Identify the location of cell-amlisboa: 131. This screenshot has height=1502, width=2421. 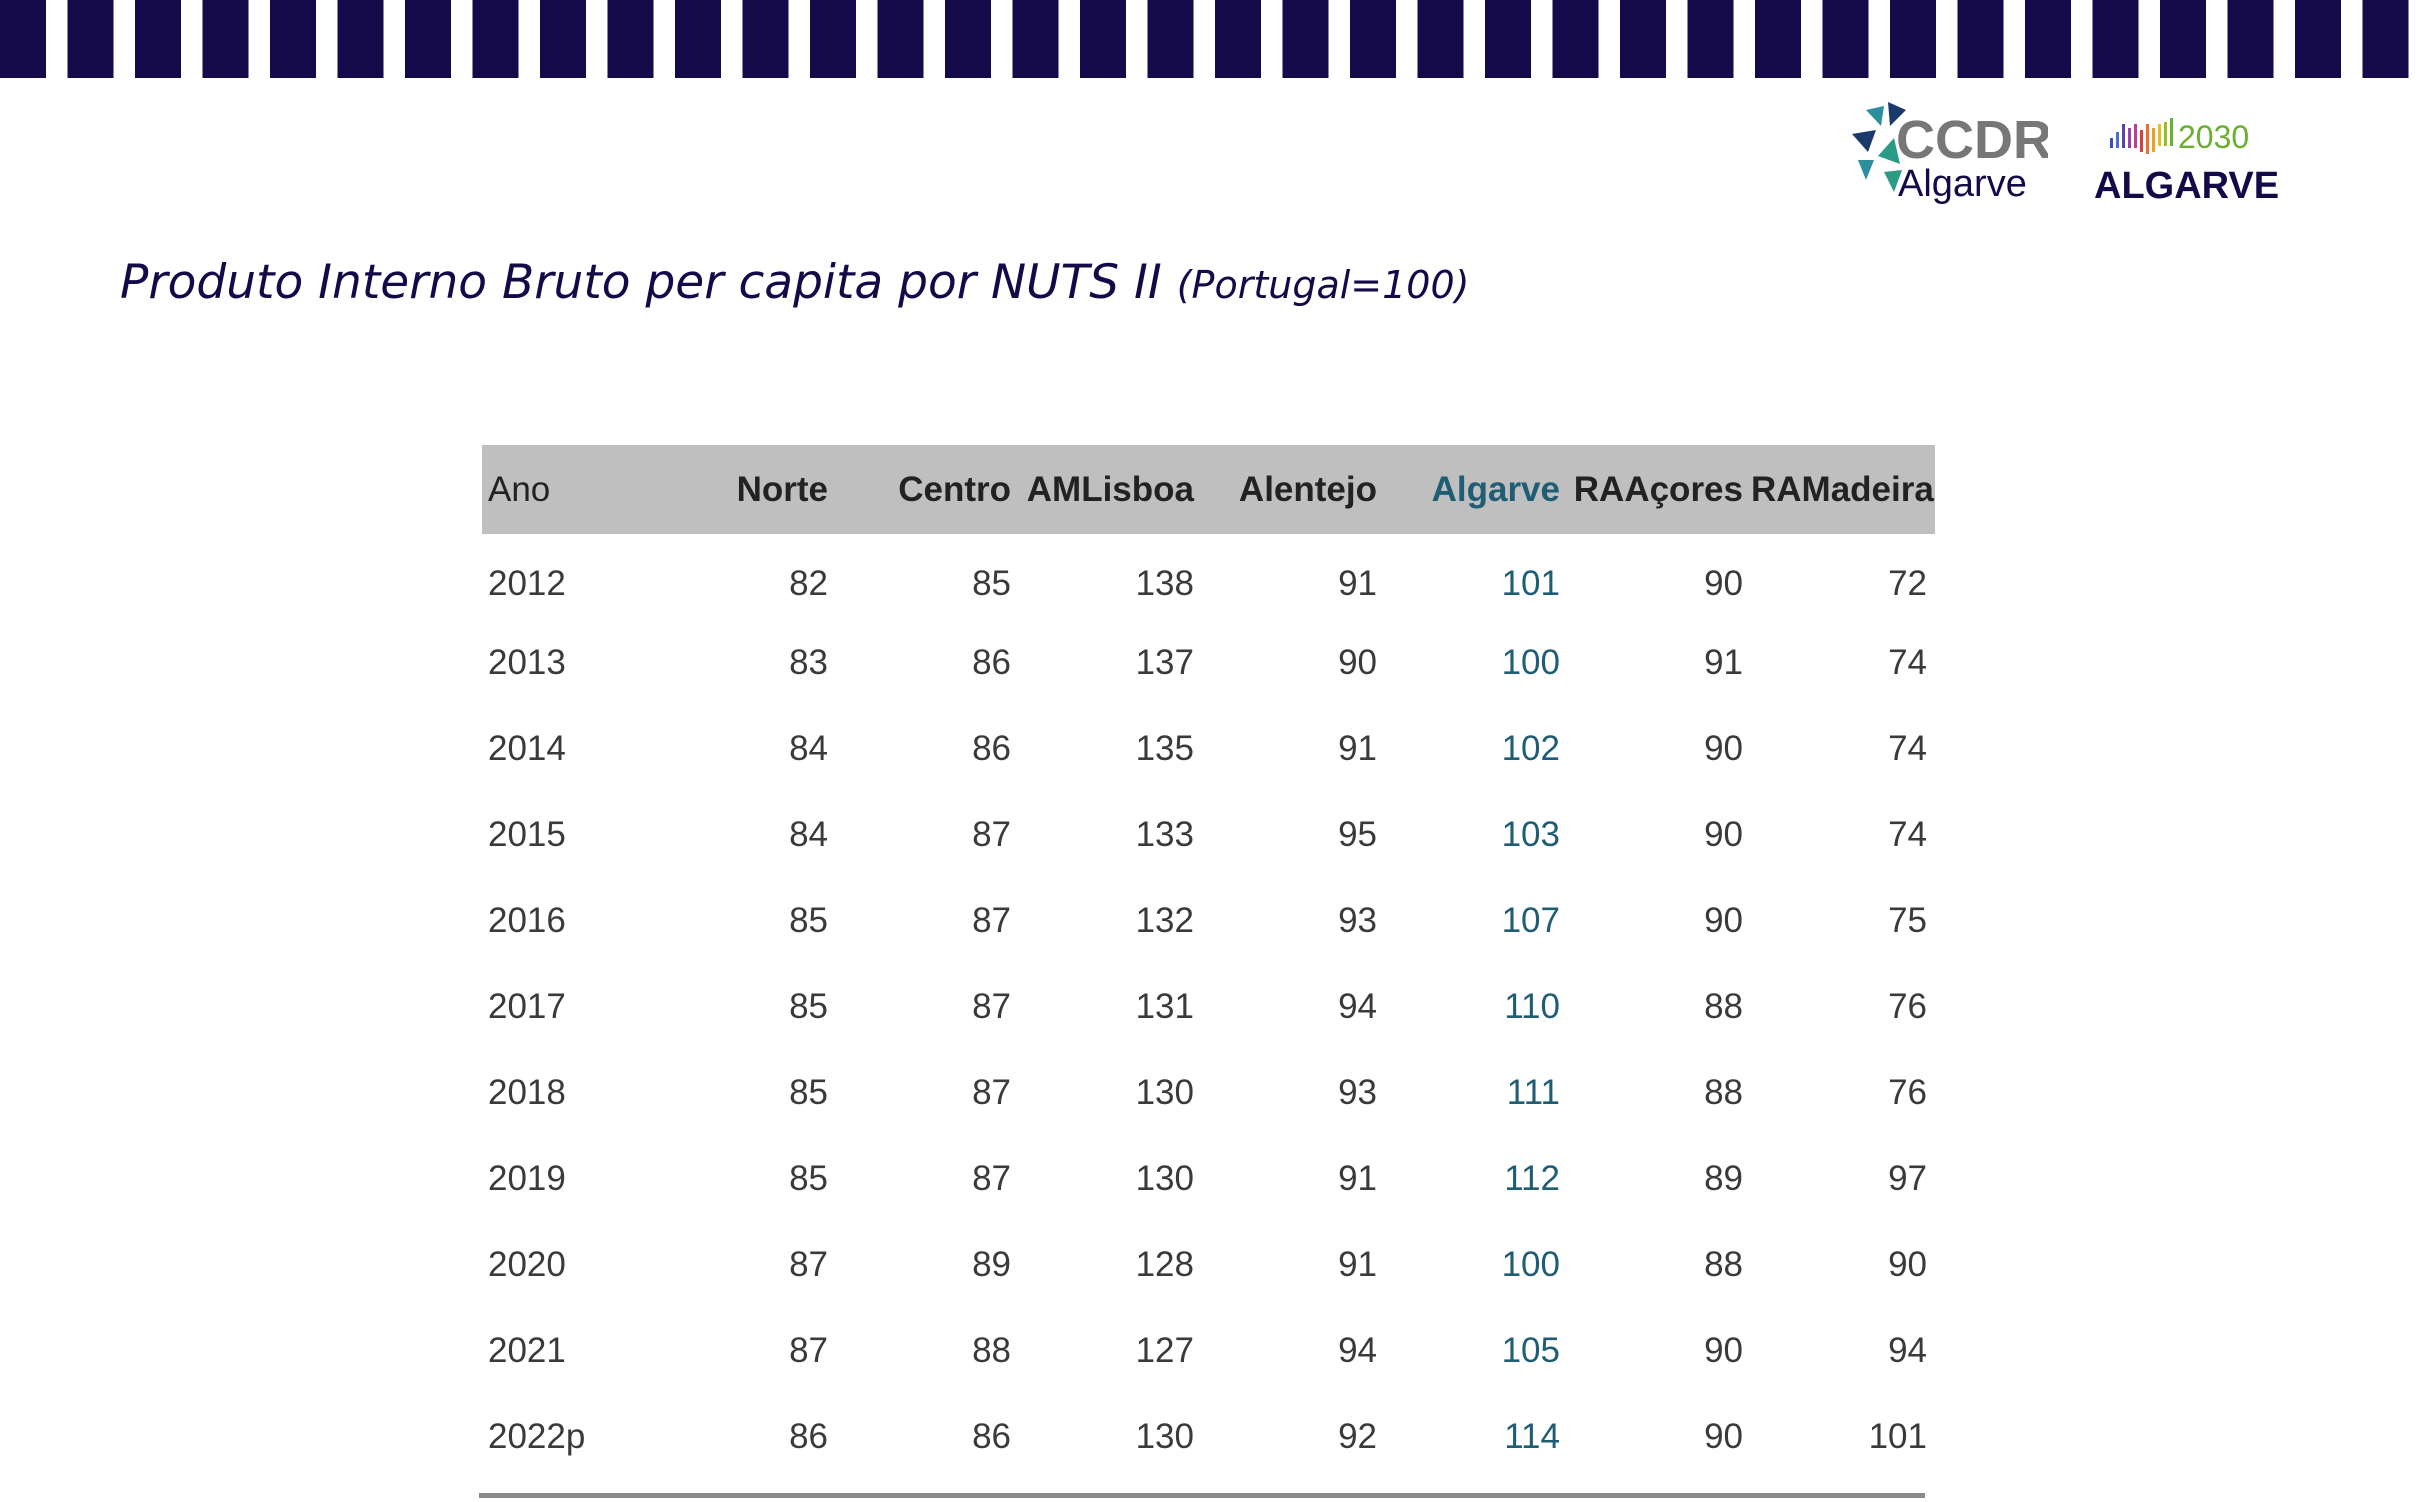
(1164, 1006).